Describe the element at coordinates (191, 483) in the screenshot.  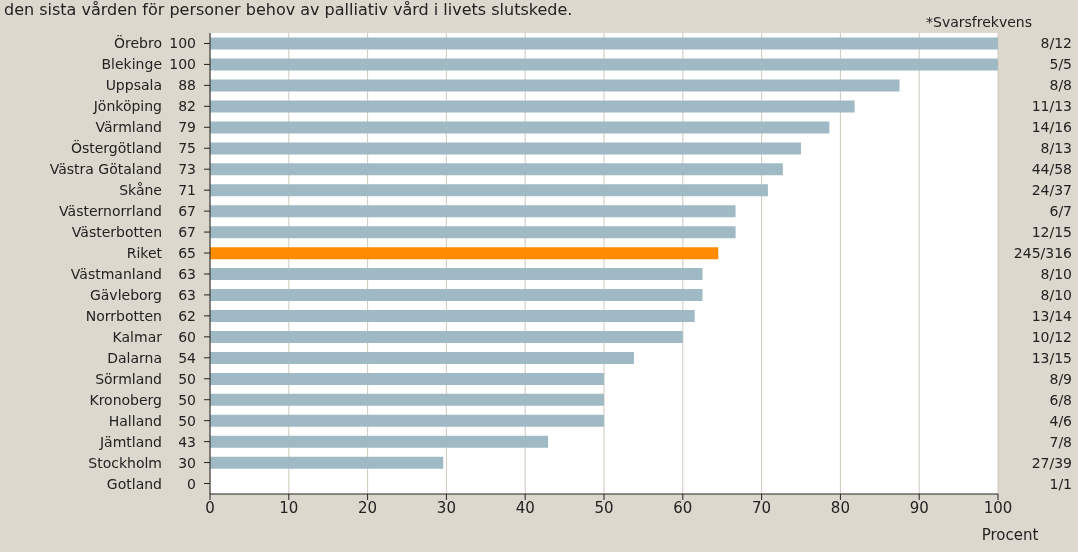
I see `data-label: 0` at that location.